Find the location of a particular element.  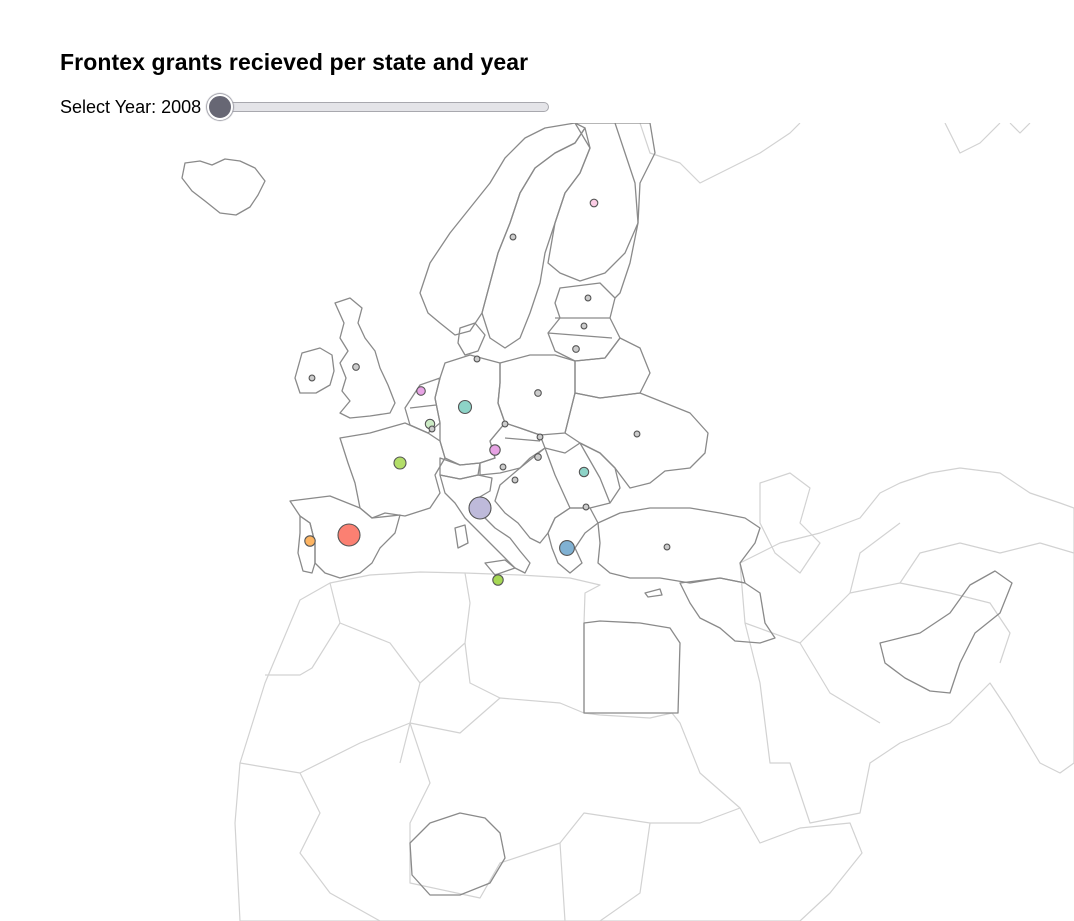

norway-outline is located at coordinates (502, 229).